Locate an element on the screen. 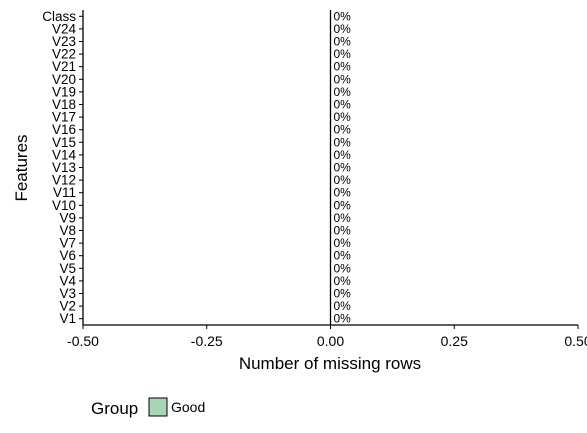 The height and width of the screenshot is (433, 587). data-label-v3: 0% is located at coordinates (343, 294).